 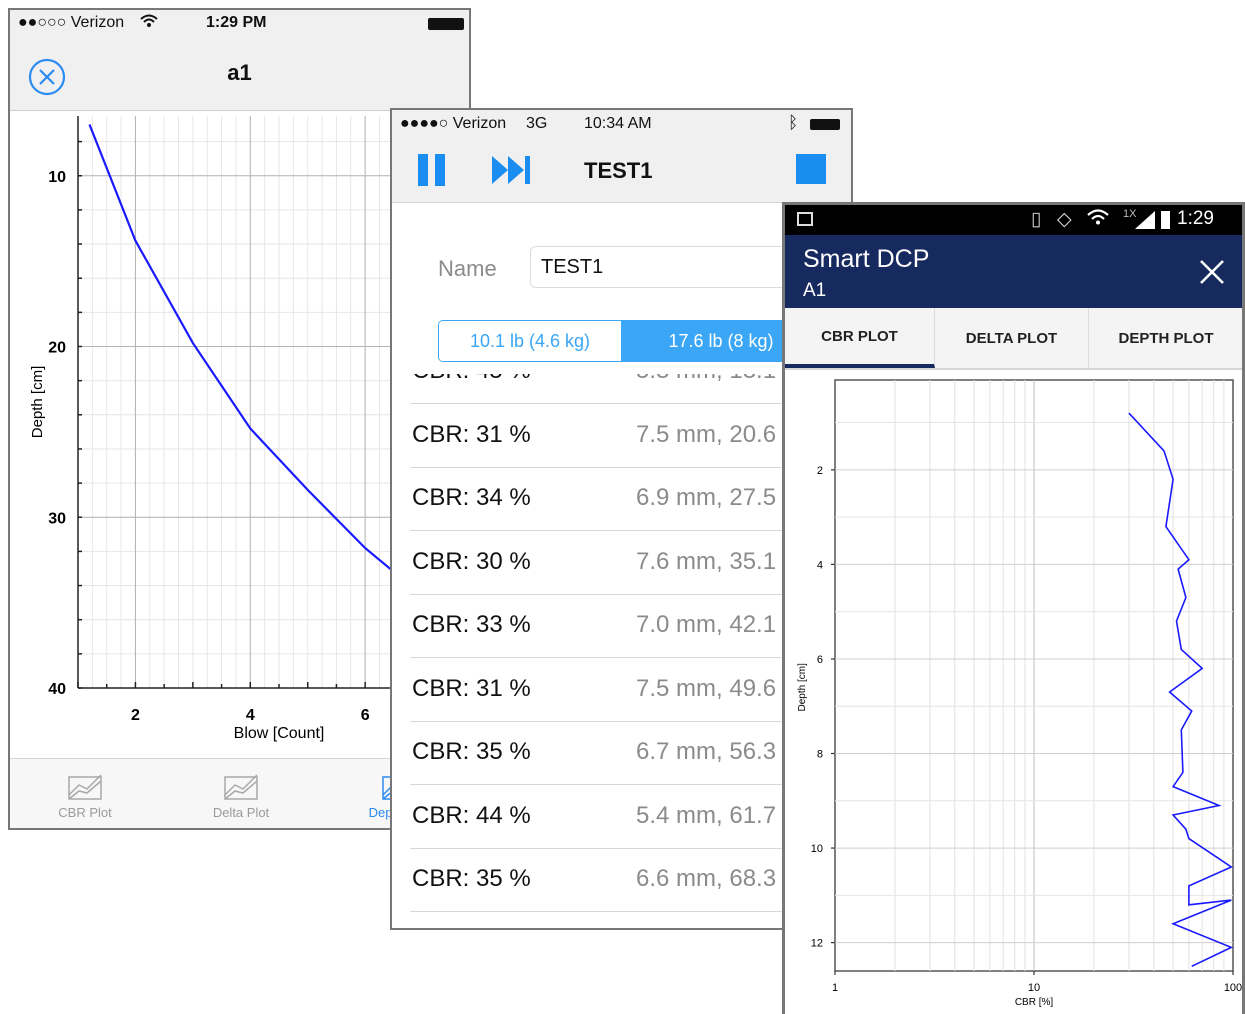 What do you see at coordinates (1233, 988) in the screenshot?
I see `x-tick-label: 100` at bounding box center [1233, 988].